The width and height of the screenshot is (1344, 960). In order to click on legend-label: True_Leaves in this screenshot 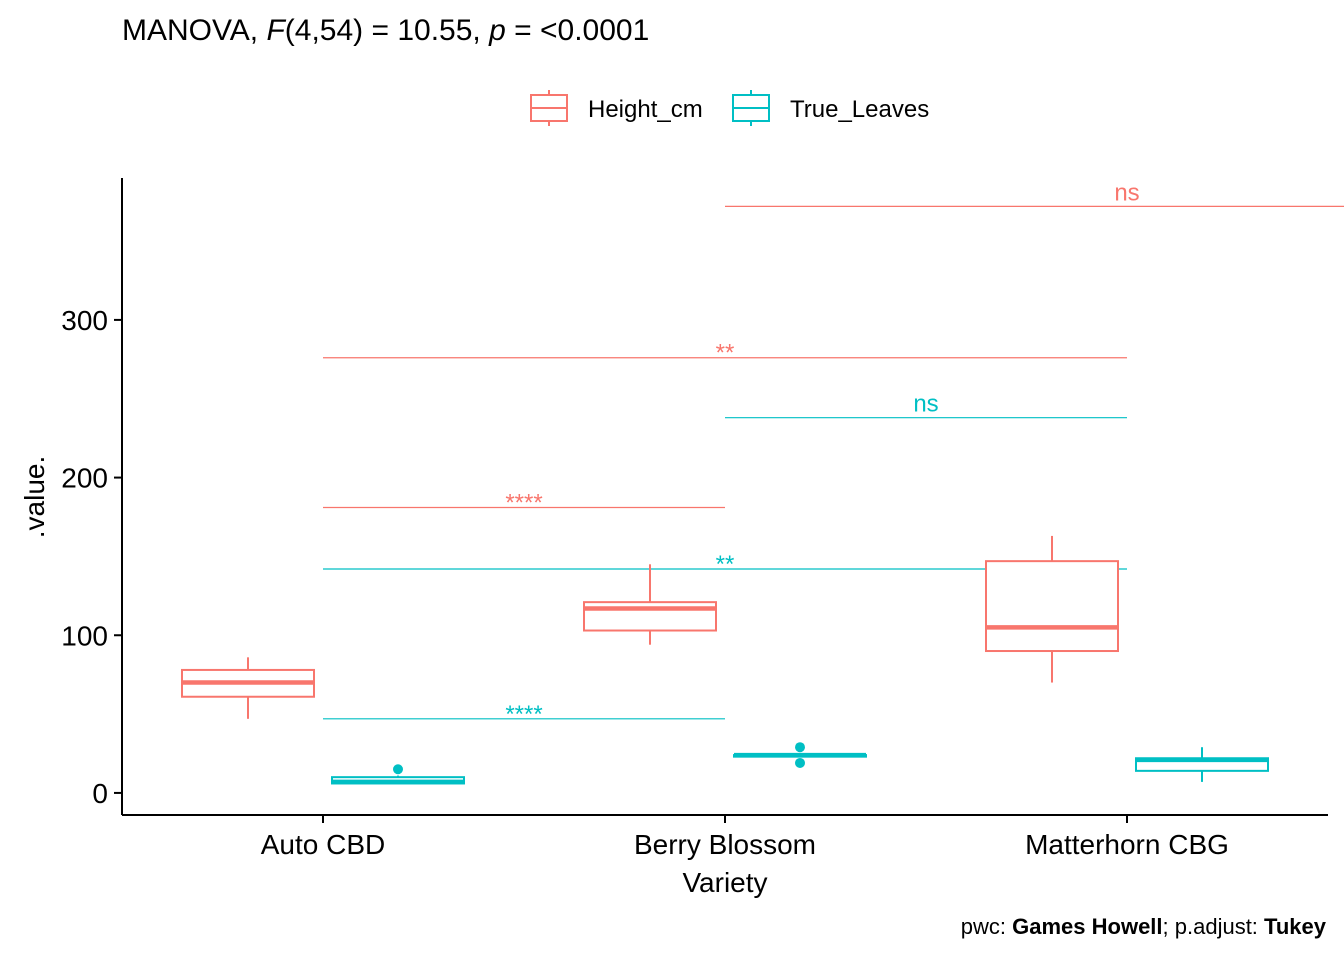, I will do `click(859, 109)`.